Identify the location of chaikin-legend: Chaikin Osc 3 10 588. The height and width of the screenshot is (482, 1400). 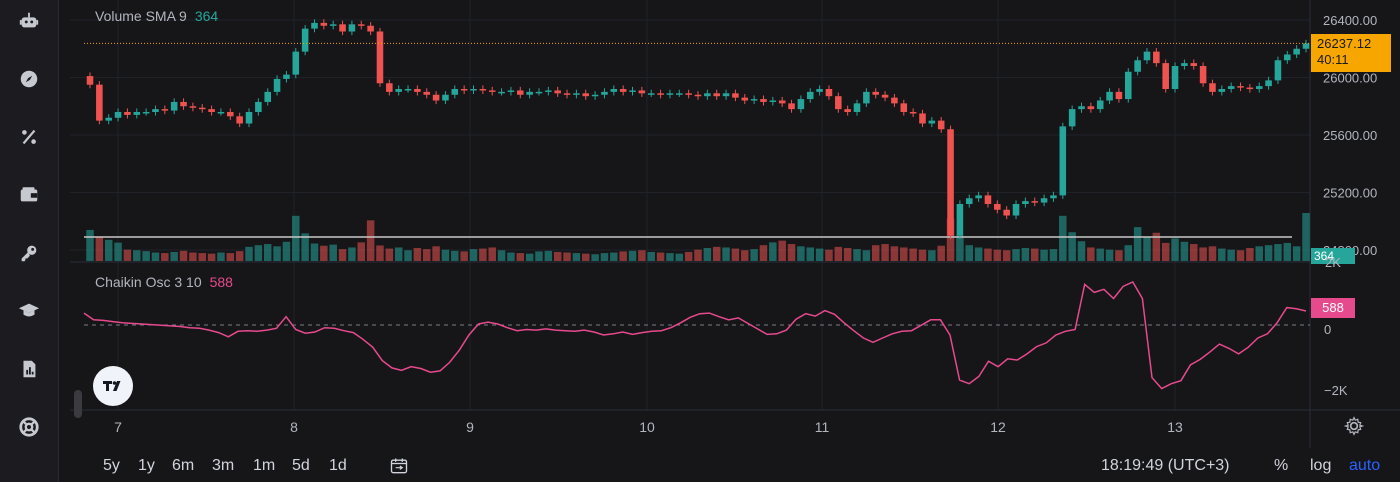
(164, 282).